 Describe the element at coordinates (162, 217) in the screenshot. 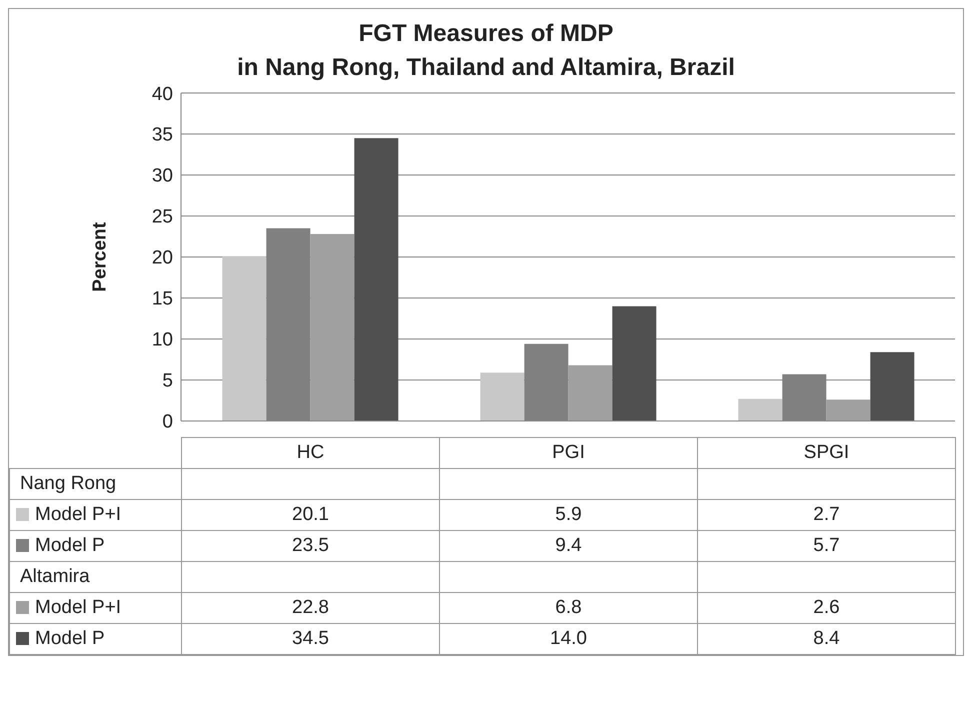

I see `y-tick-label: 25` at that location.